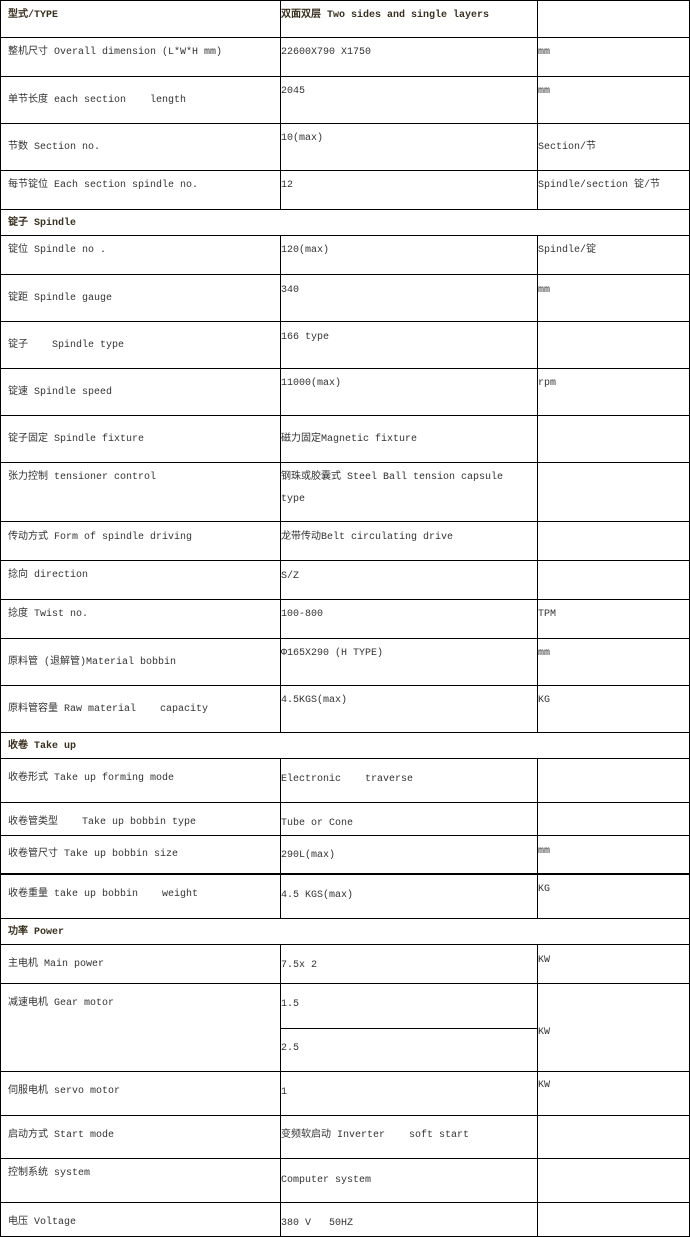 This screenshot has width=690, height=1237. Describe the element at coordinates (332, 653) in the screenshot. I see `spec-value: Φ165X290 (H TYPE)` at that location.